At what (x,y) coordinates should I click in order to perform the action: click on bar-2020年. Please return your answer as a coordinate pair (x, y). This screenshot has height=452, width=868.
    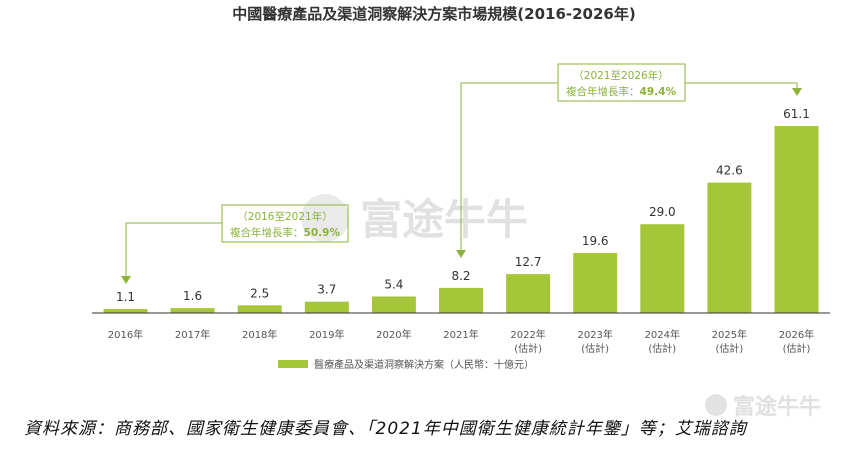
    Looking at the image, I should click on (393, 304).